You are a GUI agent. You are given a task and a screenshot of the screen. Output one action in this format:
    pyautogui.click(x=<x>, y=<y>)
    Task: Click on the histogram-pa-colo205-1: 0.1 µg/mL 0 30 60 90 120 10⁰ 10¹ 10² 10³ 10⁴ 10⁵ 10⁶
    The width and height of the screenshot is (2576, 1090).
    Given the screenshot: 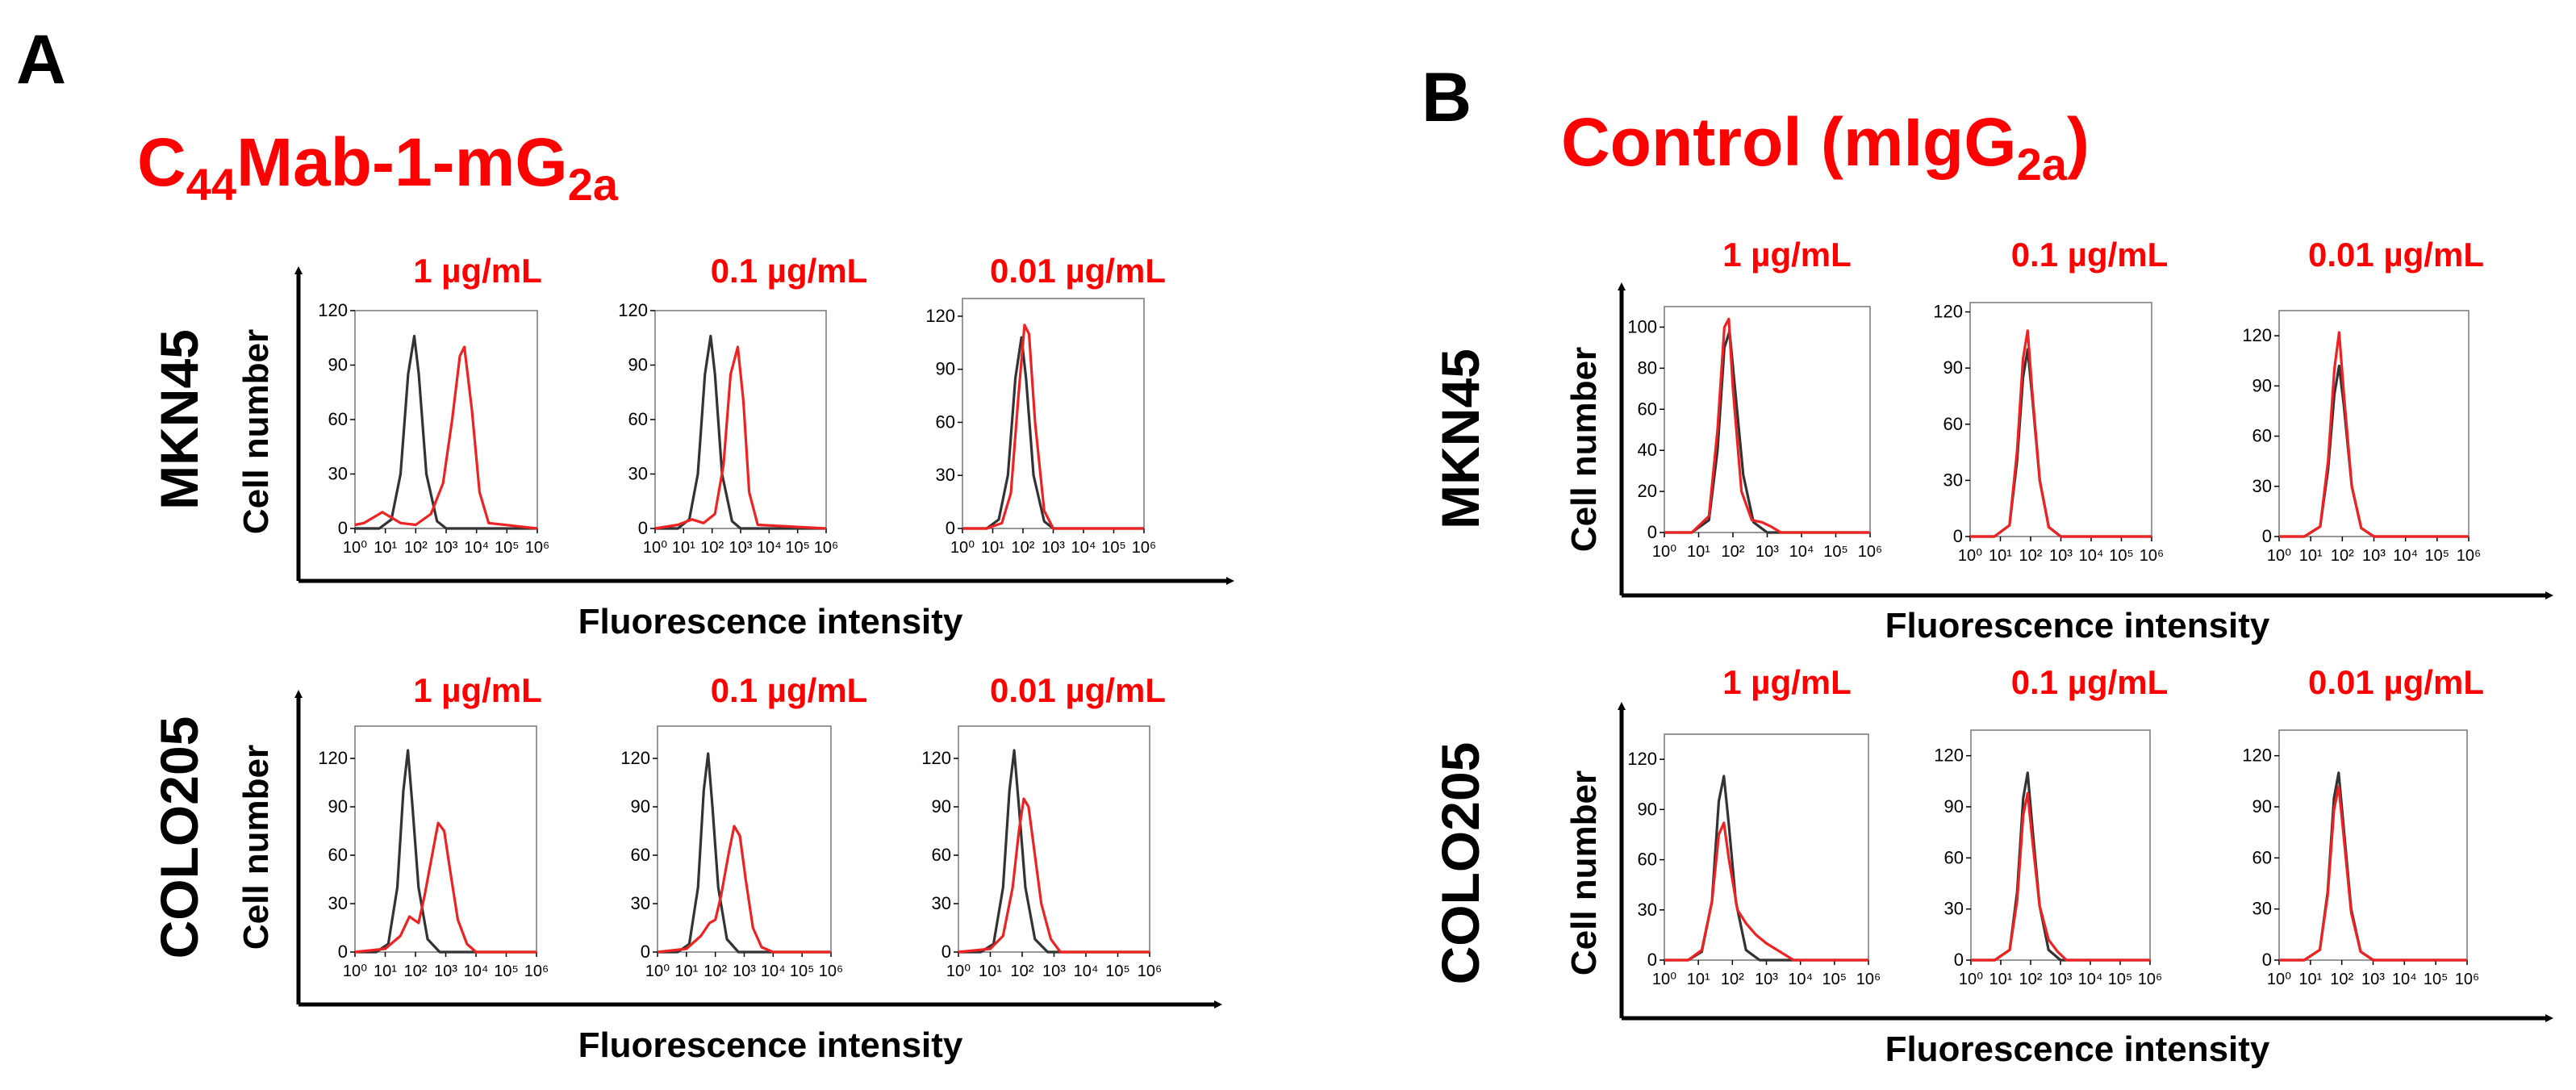 What is the action you would take?
    pyautogui.click(x=743, y=826)
    